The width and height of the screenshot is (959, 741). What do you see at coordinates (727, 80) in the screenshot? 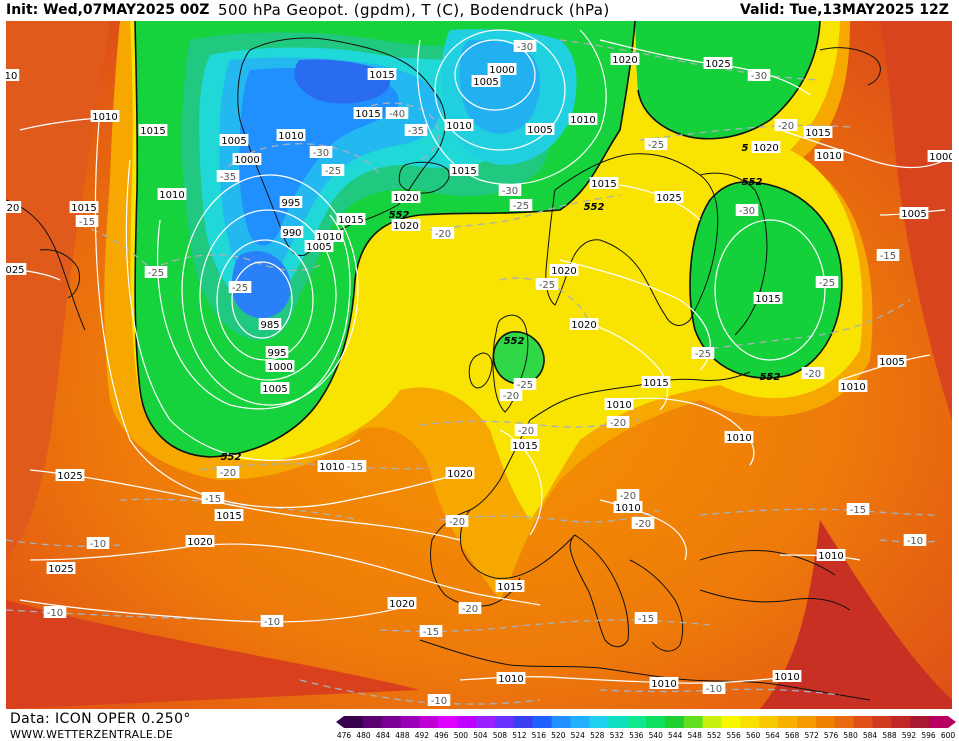
I see `trough-green-northeast` at bounding box center [727, 80].